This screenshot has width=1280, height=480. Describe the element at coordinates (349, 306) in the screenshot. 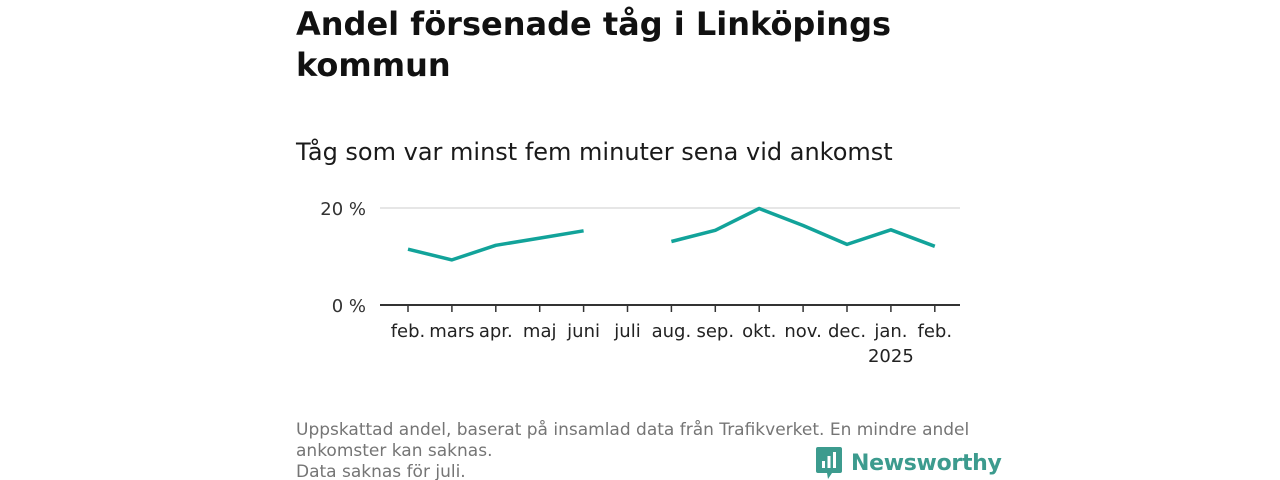

I see `y-tick-label: 0 %` at that location.